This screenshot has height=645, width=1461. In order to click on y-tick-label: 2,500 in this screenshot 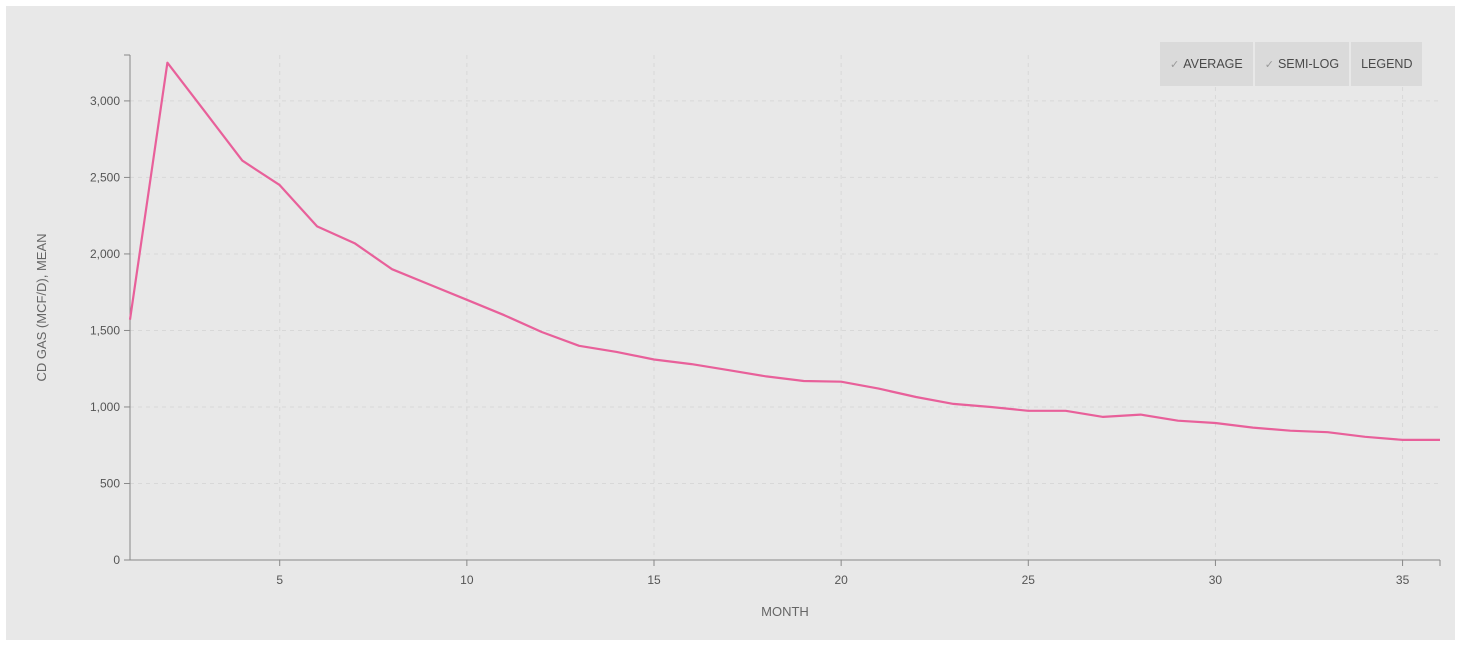, I will do `click(105, 177)`.